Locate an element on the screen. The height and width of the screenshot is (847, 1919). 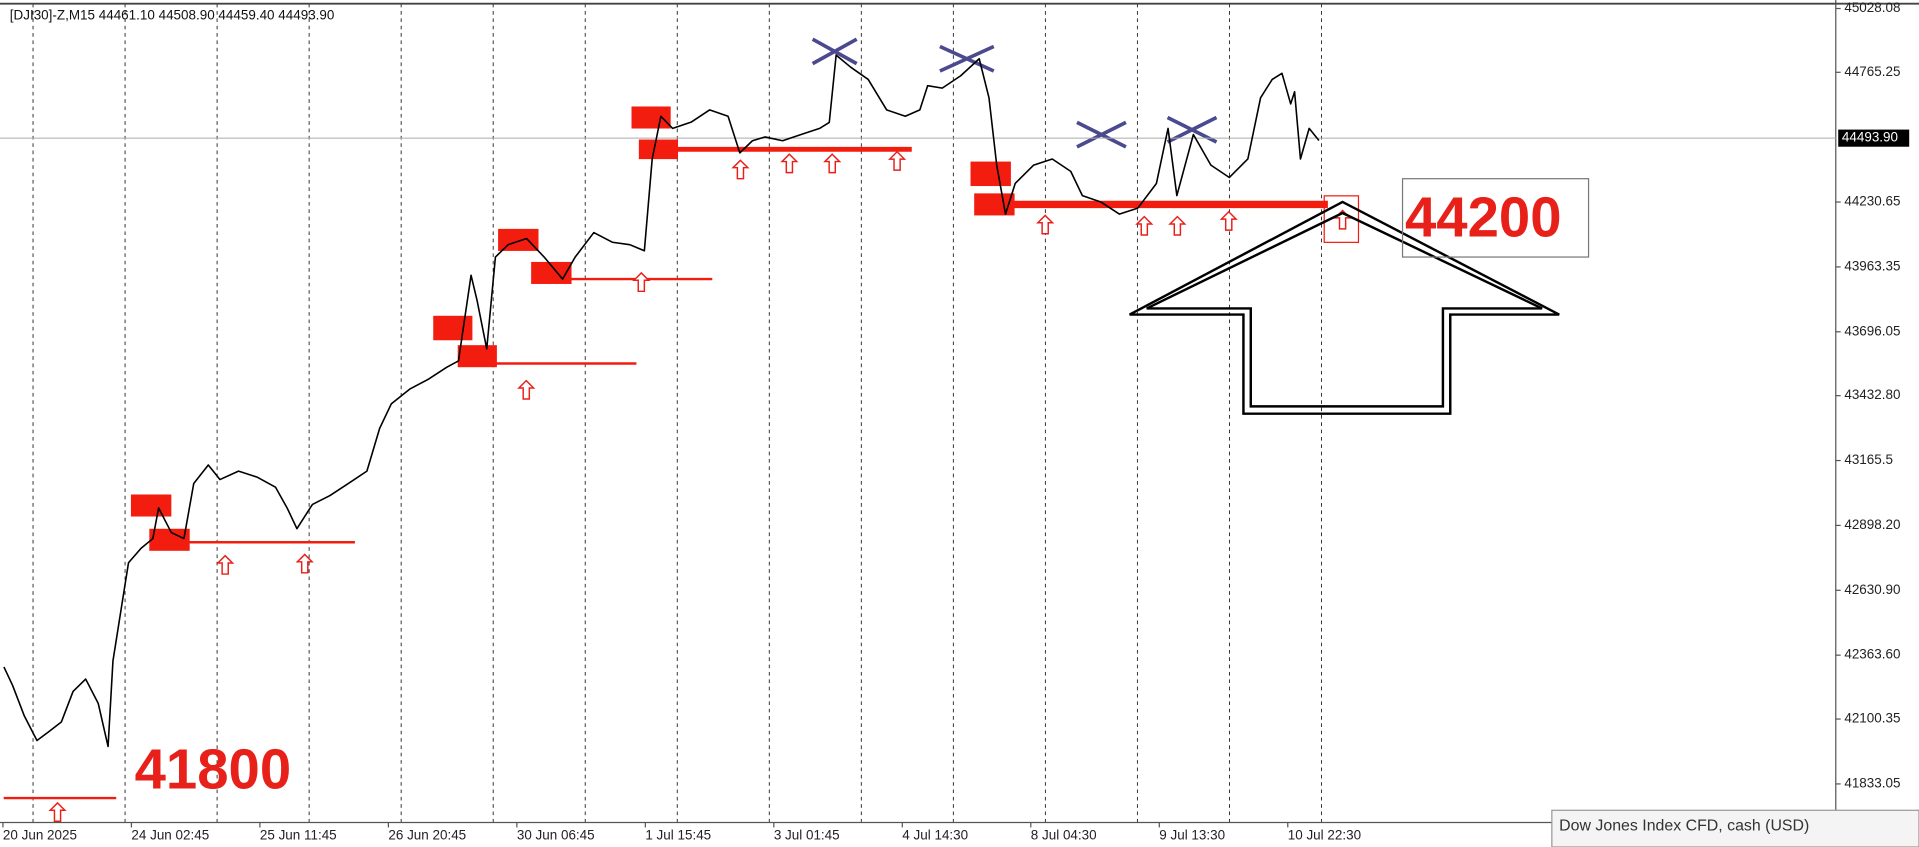
x-tick-label: 26 Jun 20:45 is located at coordinates (427, 835).